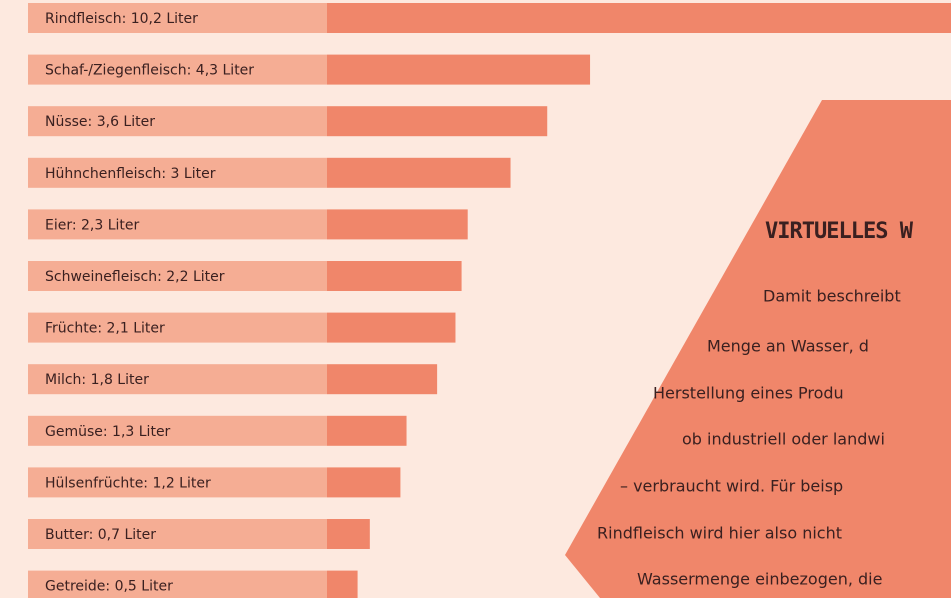 The height and width of the screenshot is (598, 951). What do you see at coordinates (759, 579) in the screenshot?
I see `callout-line: Wassermenge einbezogen, die` at bounding box center [759, 579].